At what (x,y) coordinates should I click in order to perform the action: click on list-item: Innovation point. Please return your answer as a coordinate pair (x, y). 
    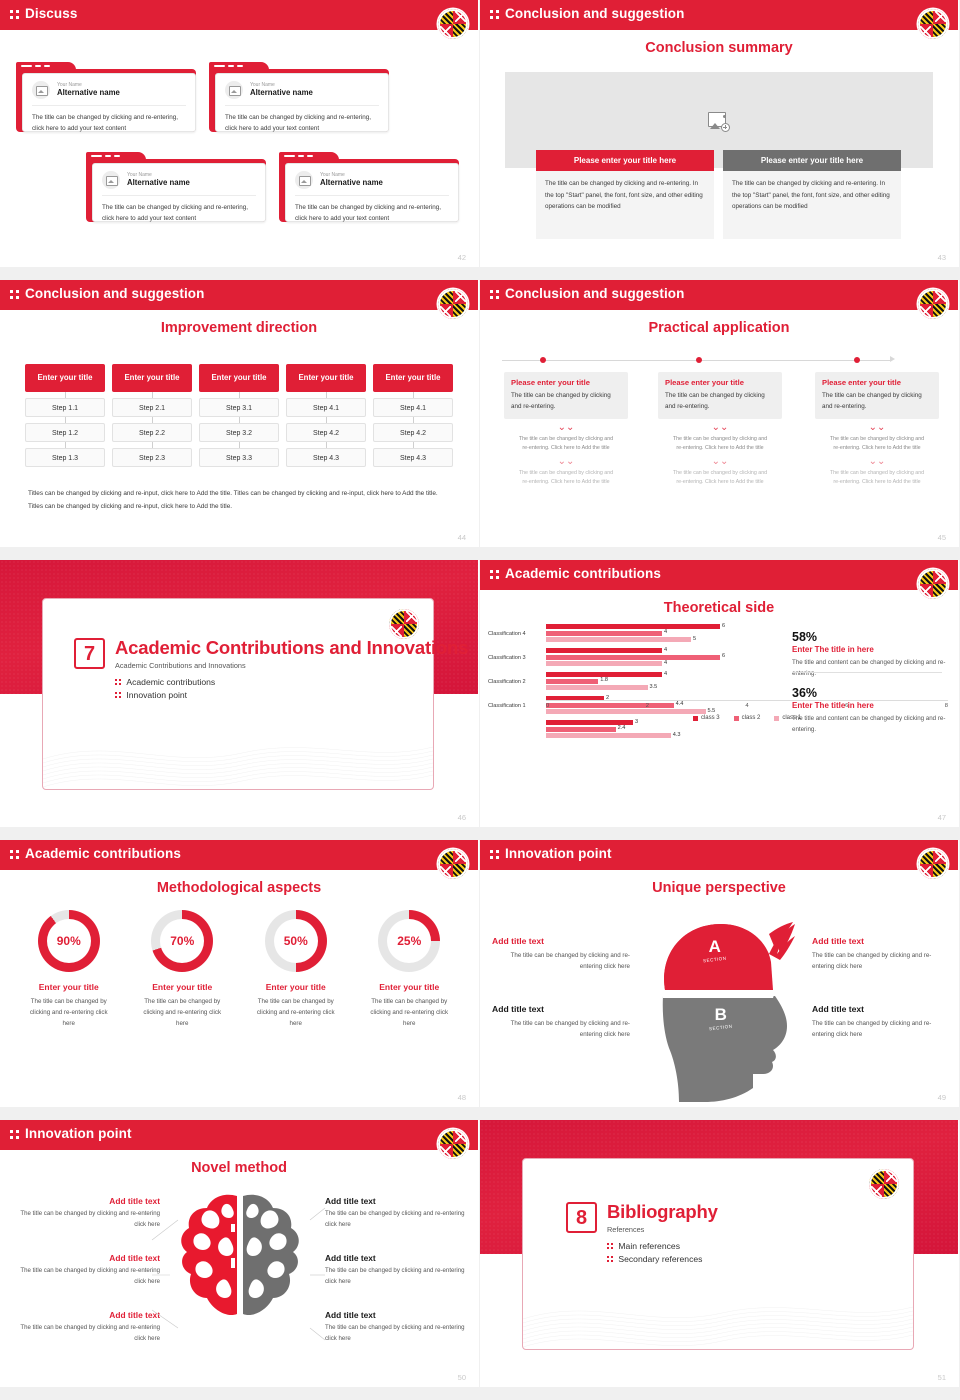
    Looking at the image, I should click on (291, 695).